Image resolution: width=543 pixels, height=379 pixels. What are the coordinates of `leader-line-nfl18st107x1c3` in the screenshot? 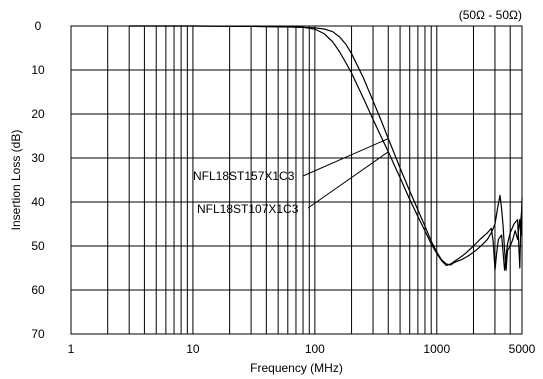 It's located at (348, 180).